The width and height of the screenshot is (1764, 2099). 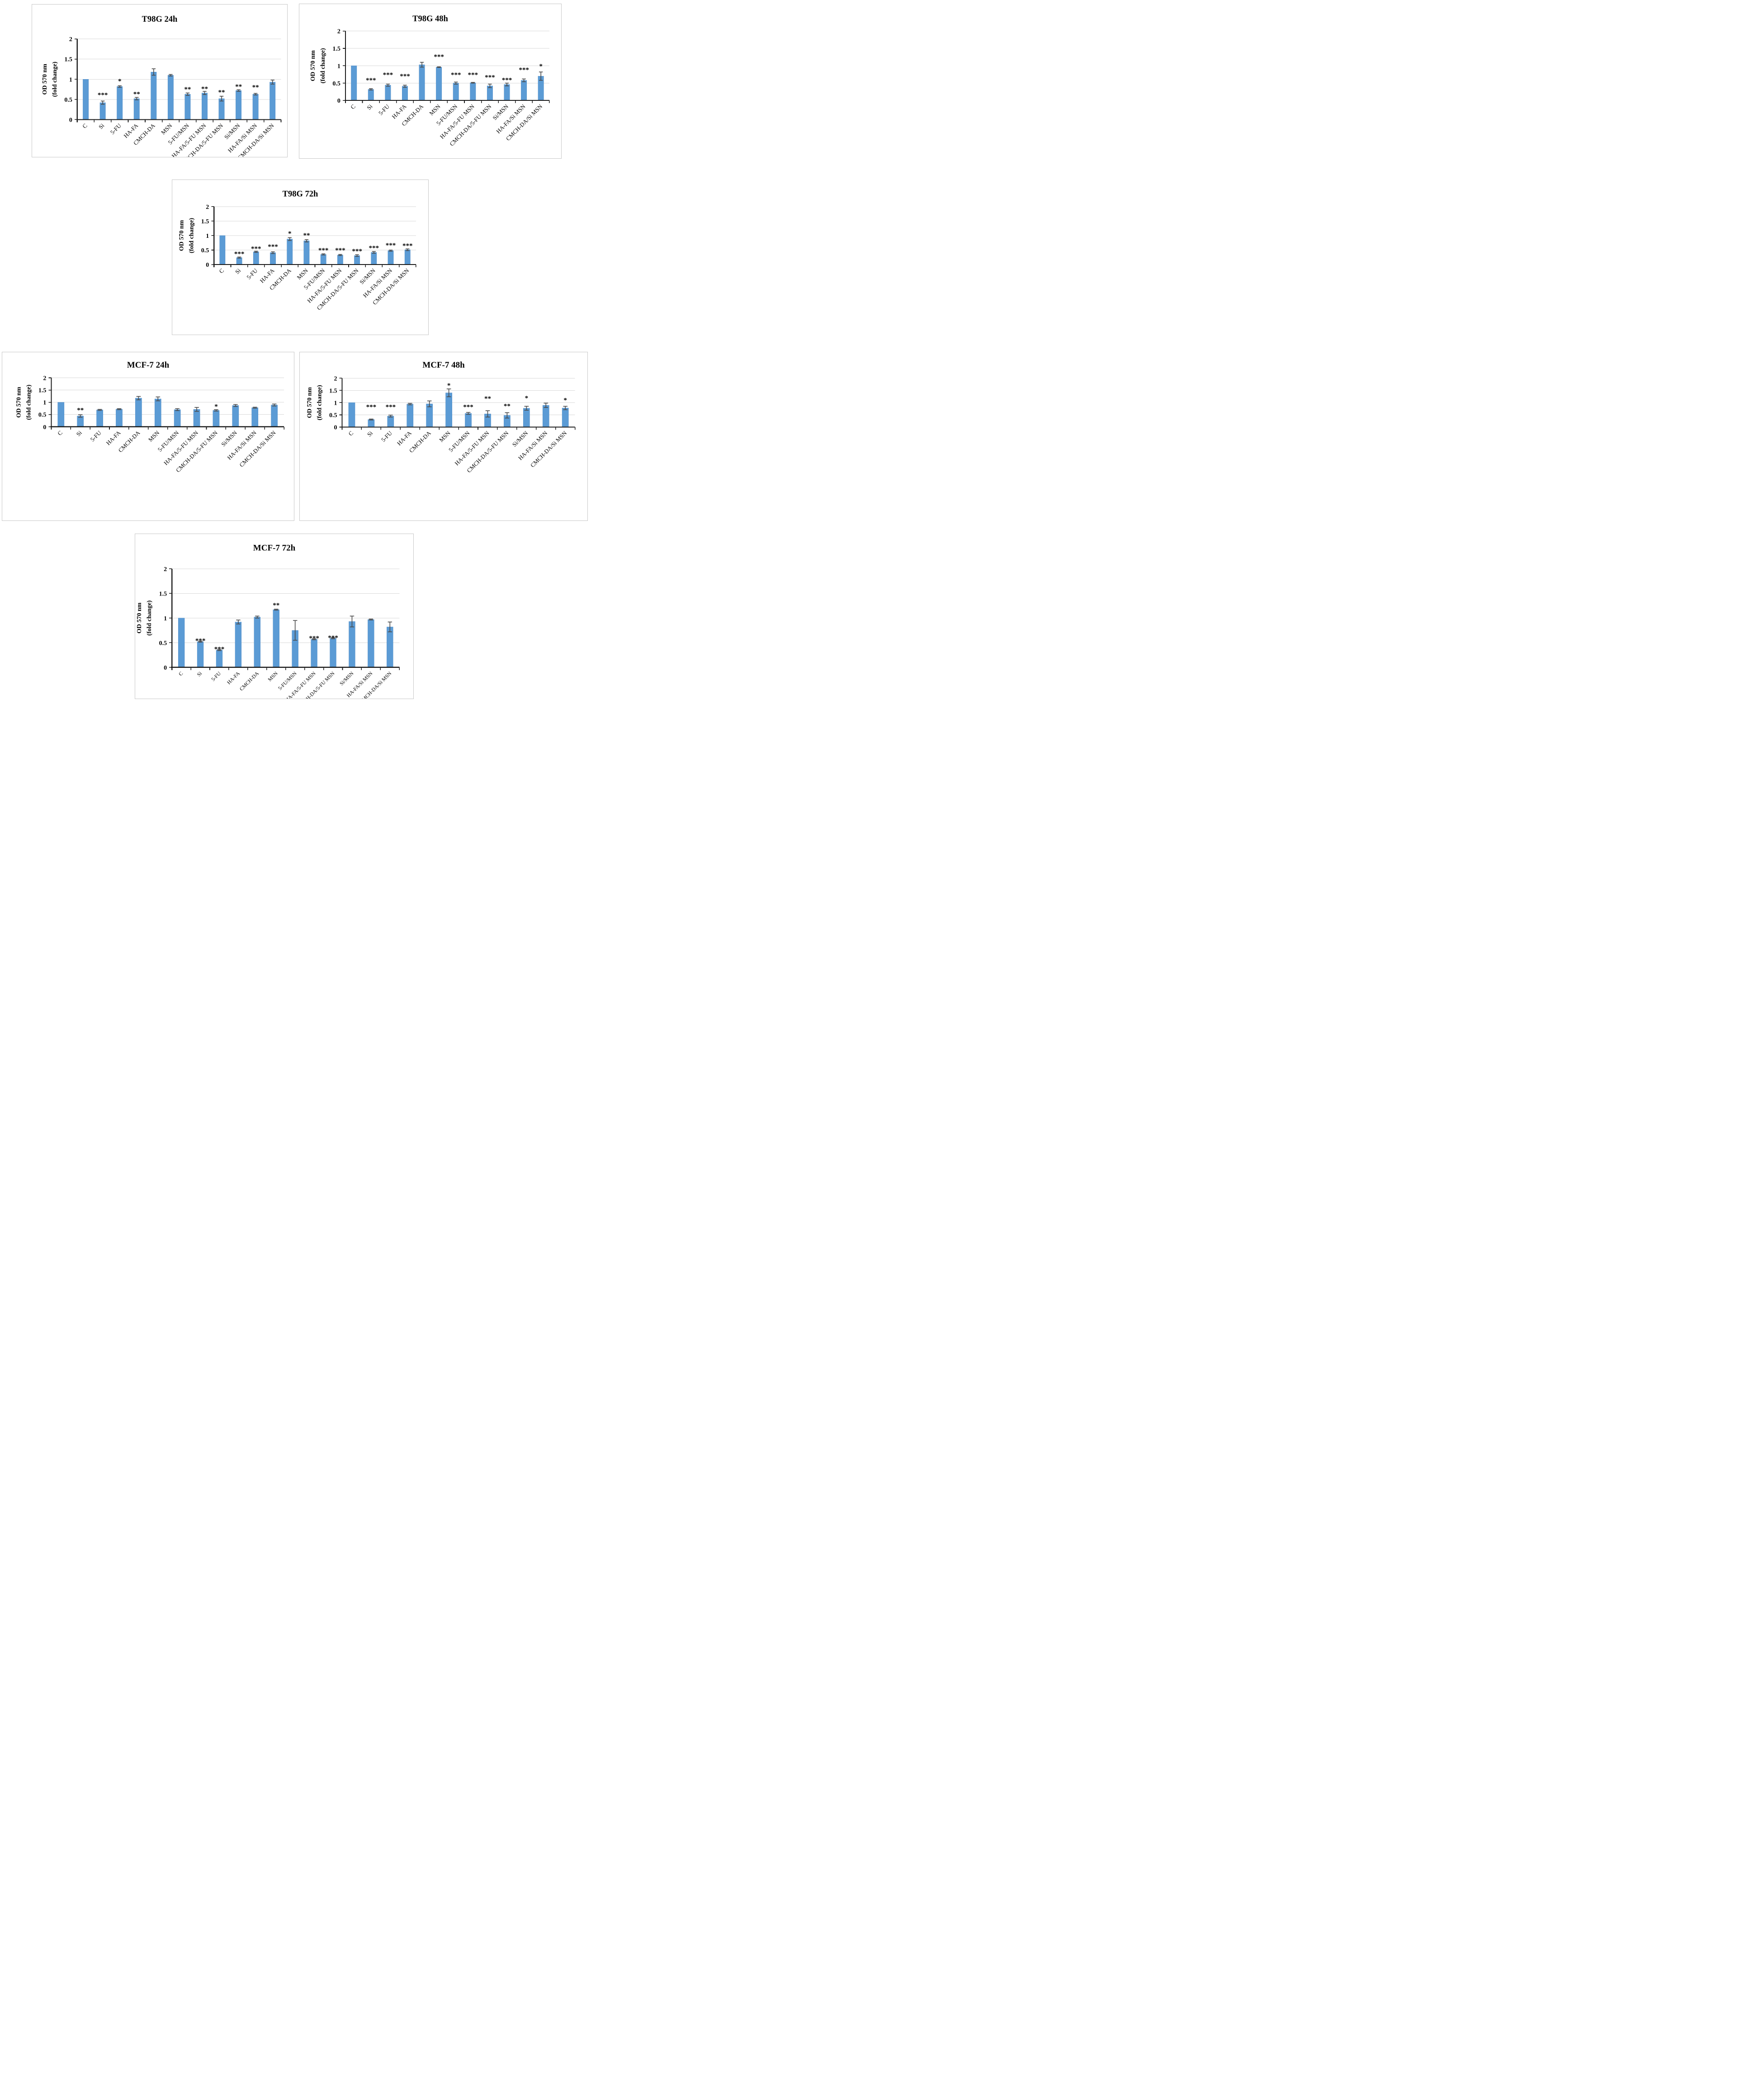 What do you see at coordinates (160, 19) in the screenshot?
I see `chart-title: T98G 24h` at bounding box center [160, 19].